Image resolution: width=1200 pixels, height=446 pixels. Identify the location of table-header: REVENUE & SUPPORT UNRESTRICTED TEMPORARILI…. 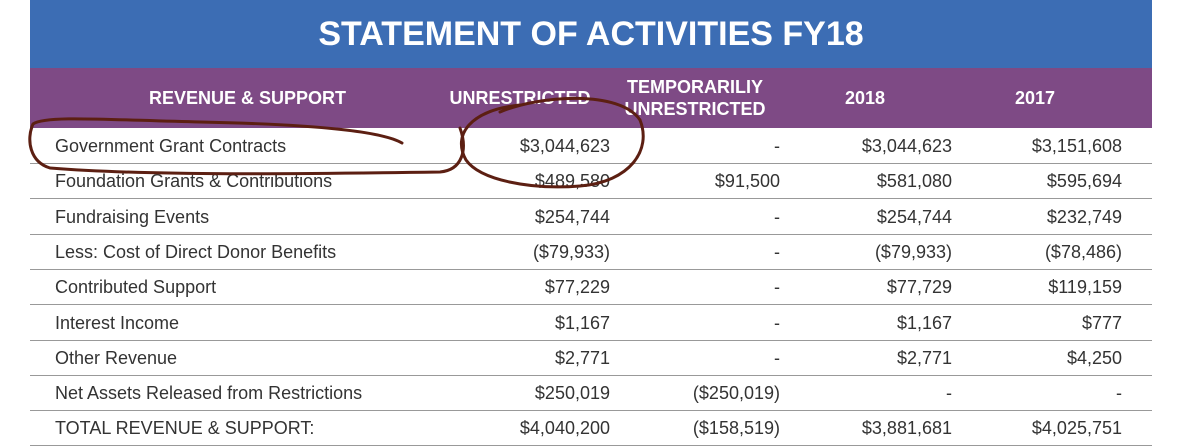
(591, 98).